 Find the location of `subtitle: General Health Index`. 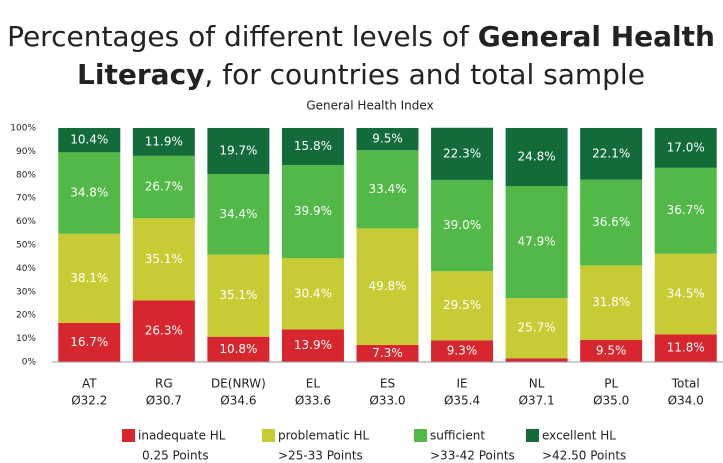

subtitle: General Health Index is located at coordinates (369, 106).